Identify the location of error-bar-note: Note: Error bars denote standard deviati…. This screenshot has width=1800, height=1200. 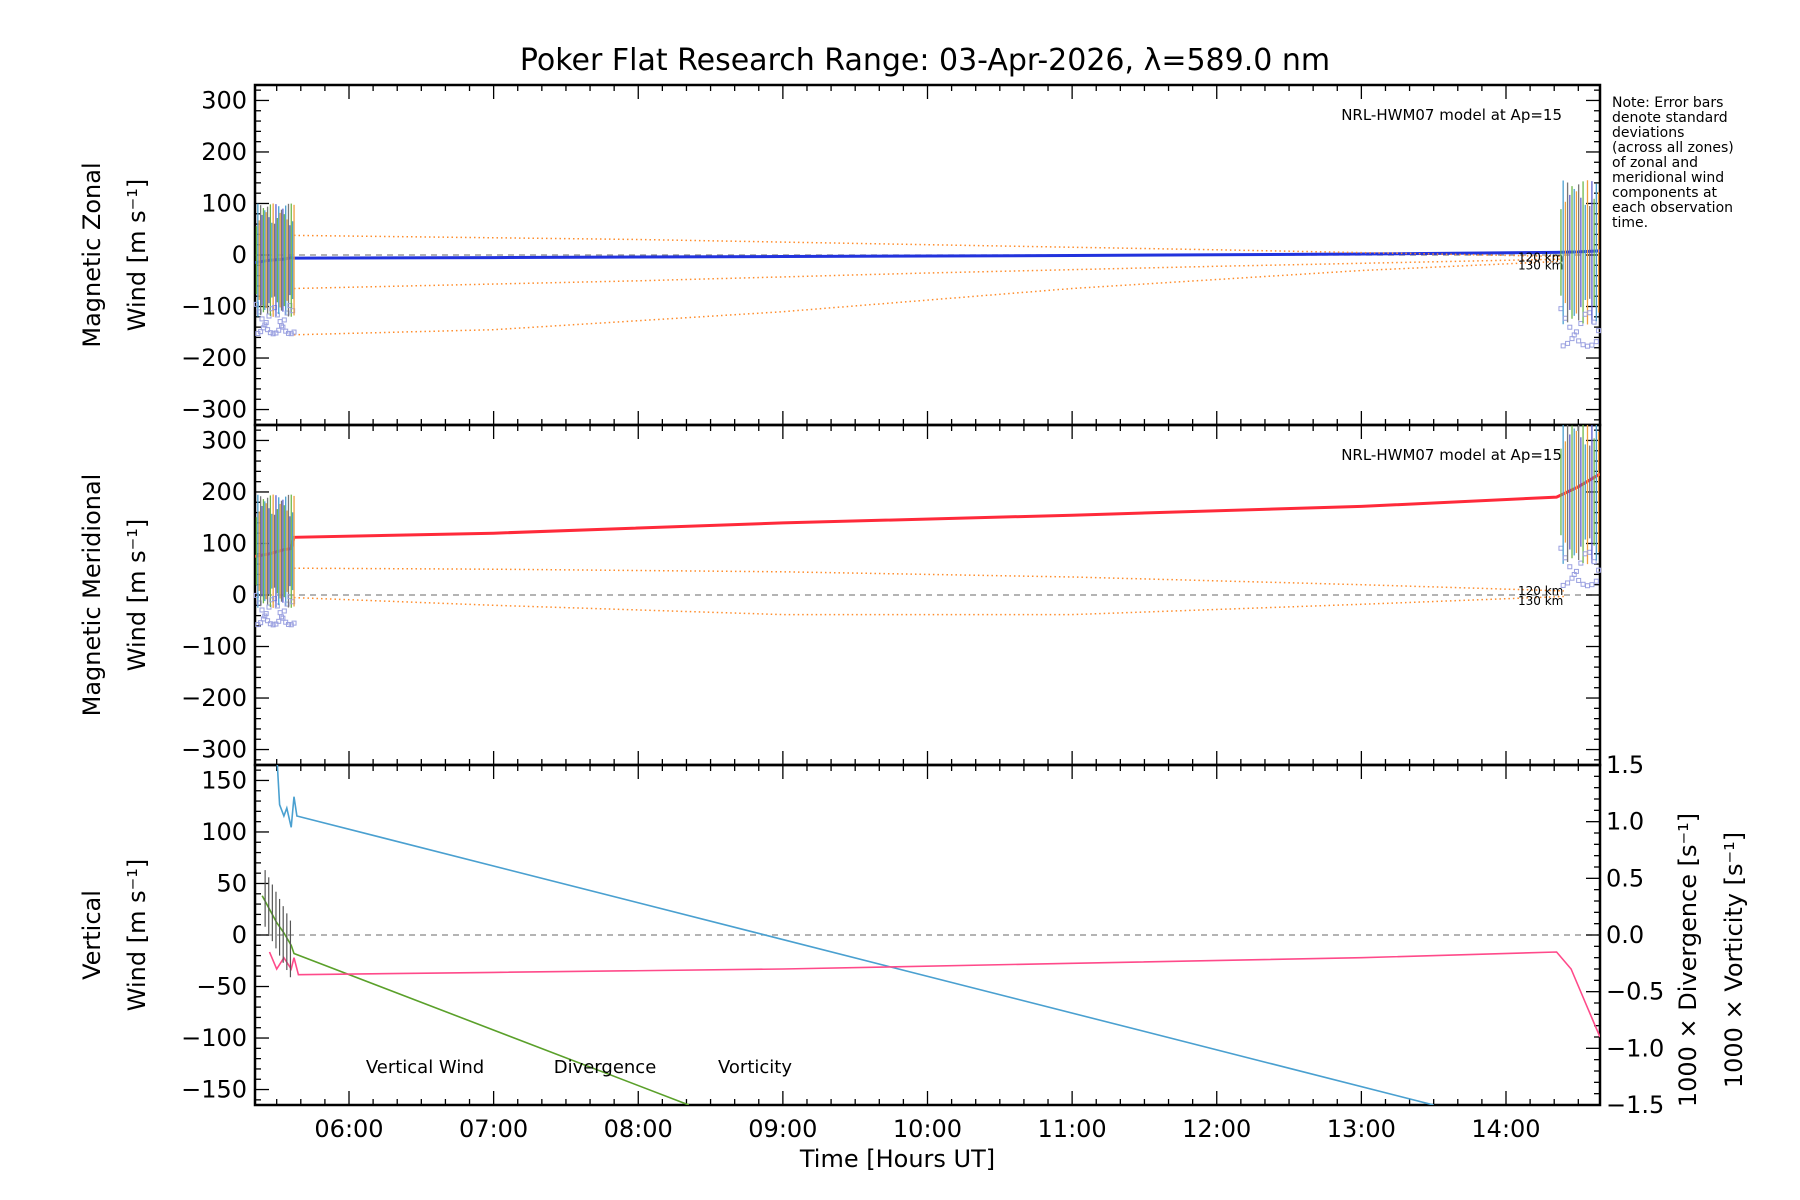
(1699, 163).